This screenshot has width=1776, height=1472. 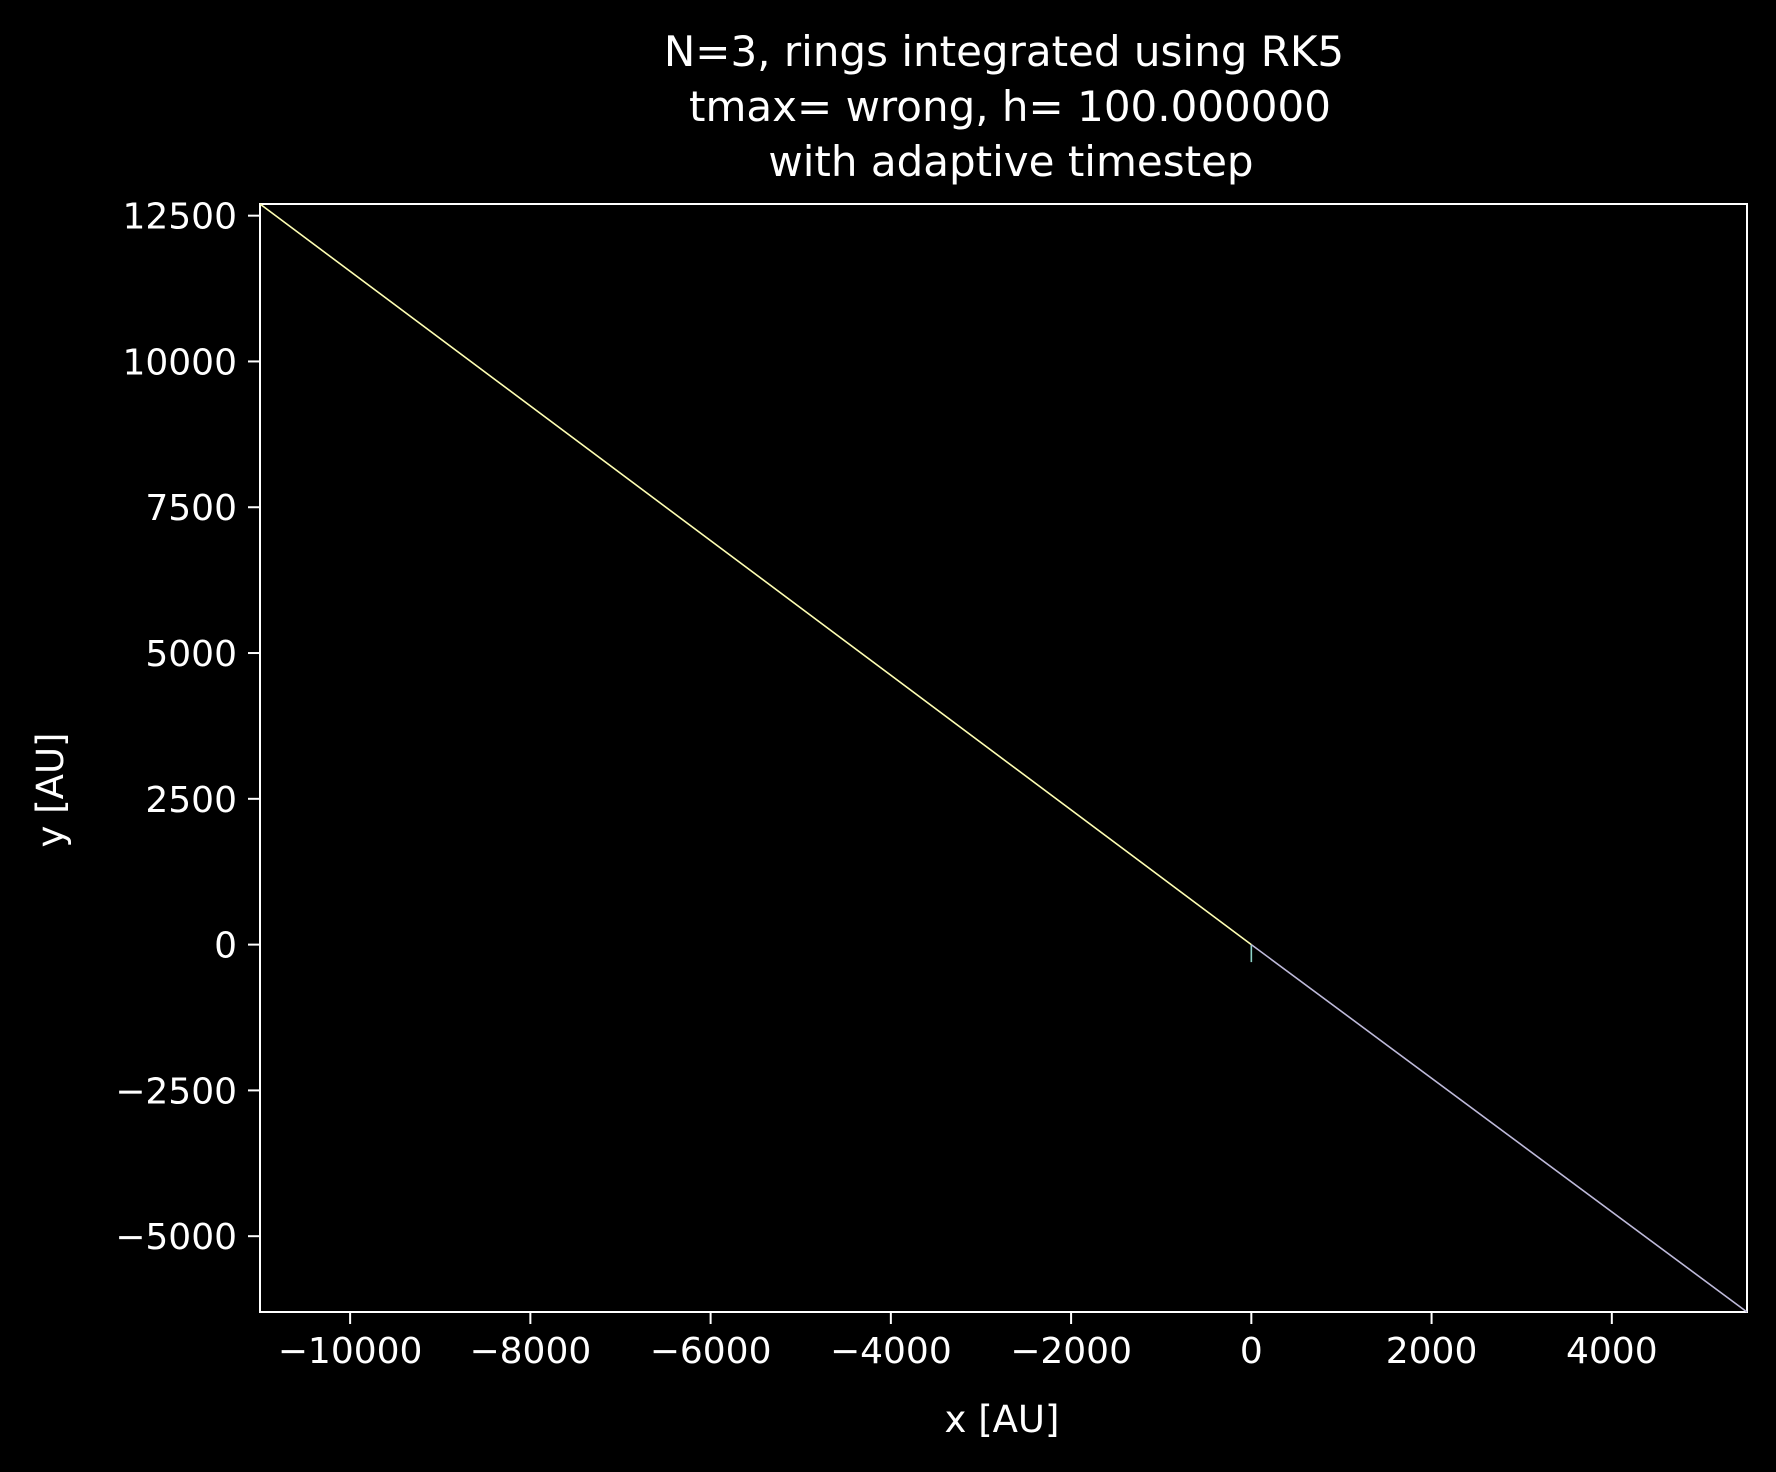 What do you see at coordinates (179, 217) in the screenshot?
I see `y-tick-label: 12500` at bounding box center [179, 217].